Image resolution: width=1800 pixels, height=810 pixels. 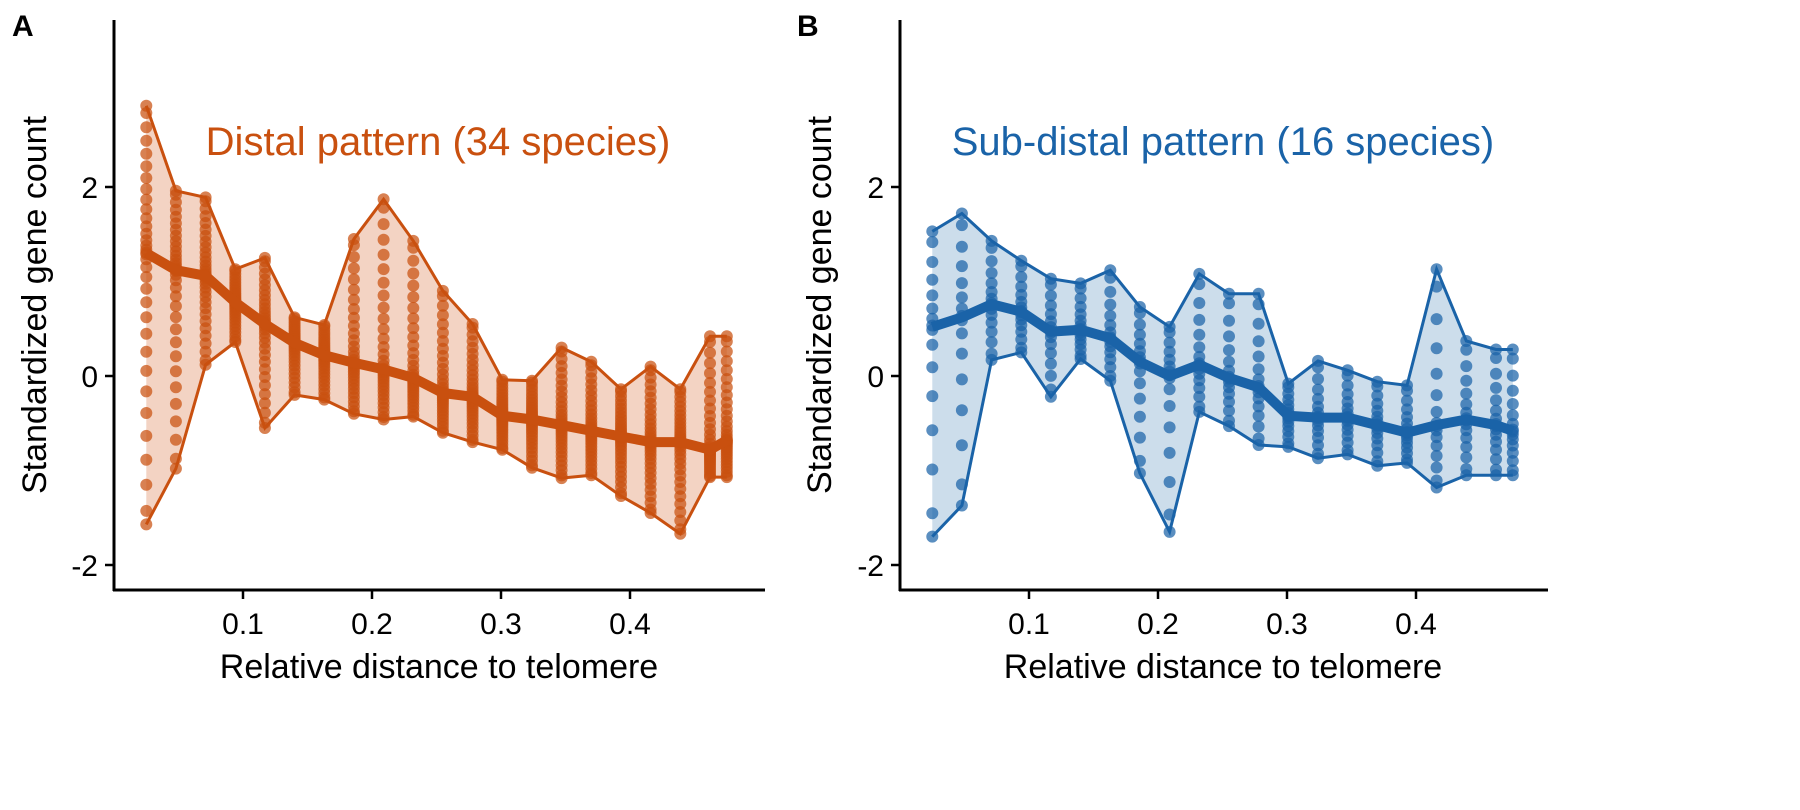 I want to click on y-tick-label: 0, so click(x=89, y=377).